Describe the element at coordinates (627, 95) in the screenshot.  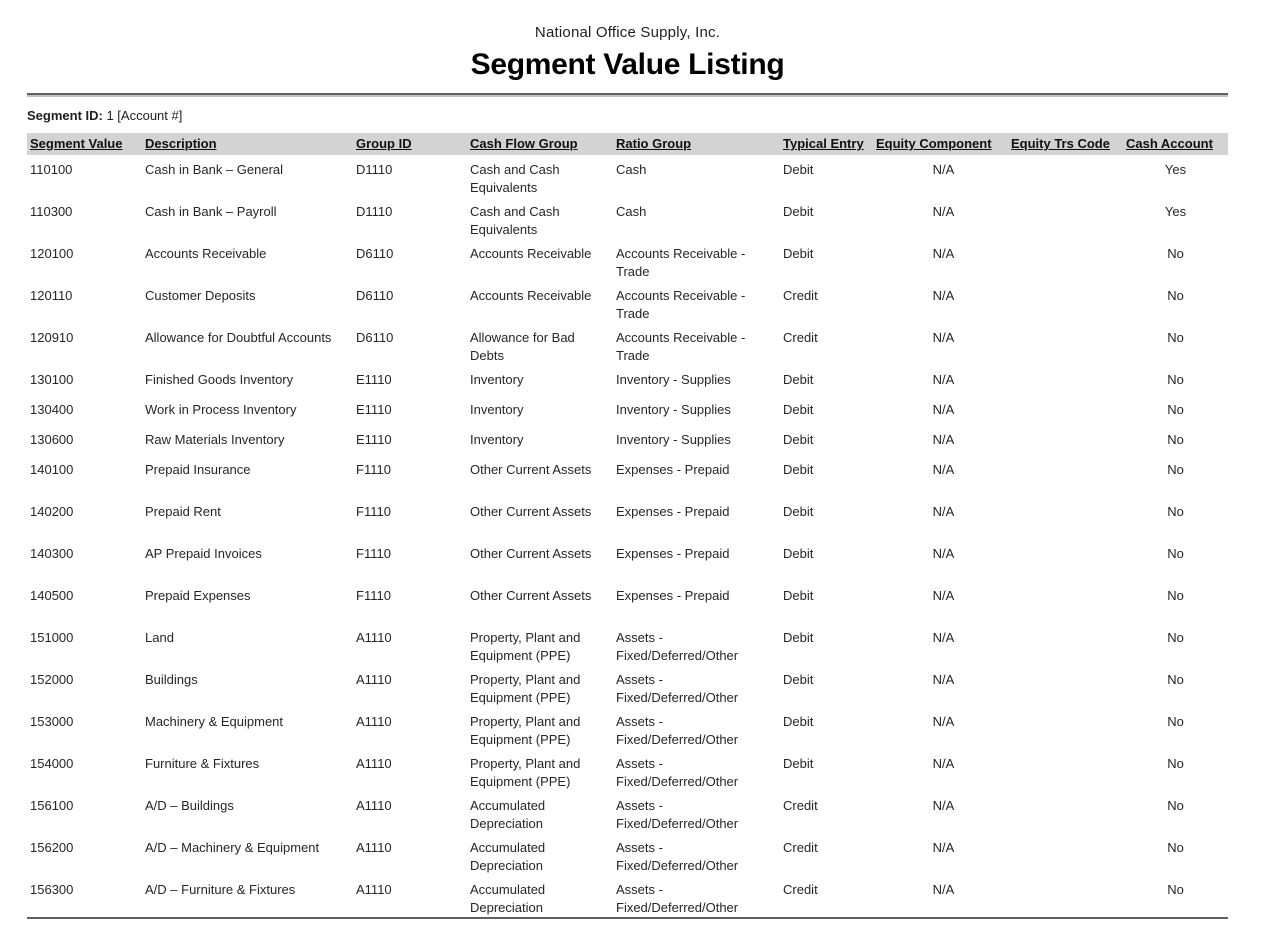
I see `title-divider` at that location.